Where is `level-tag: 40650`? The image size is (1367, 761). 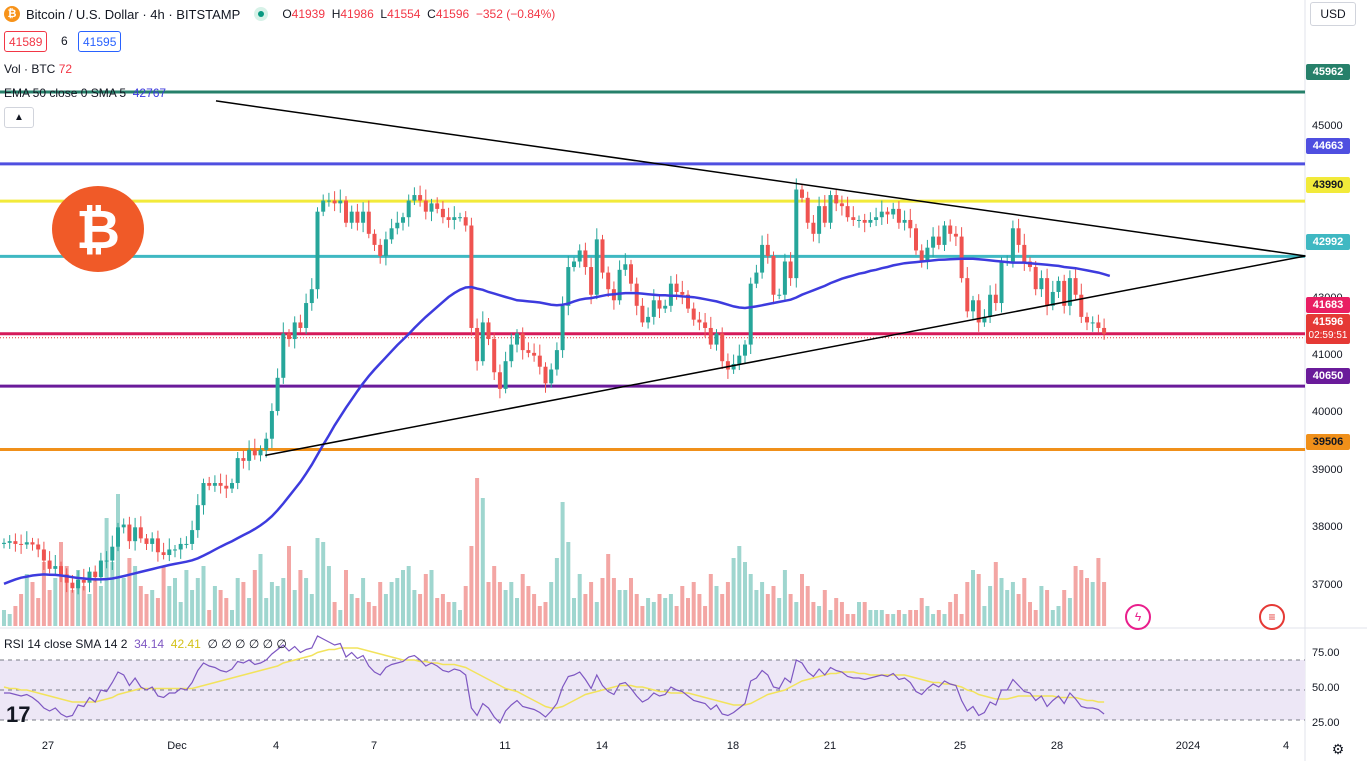 level-tag: 40650 is located at coordinates (1328, 376).